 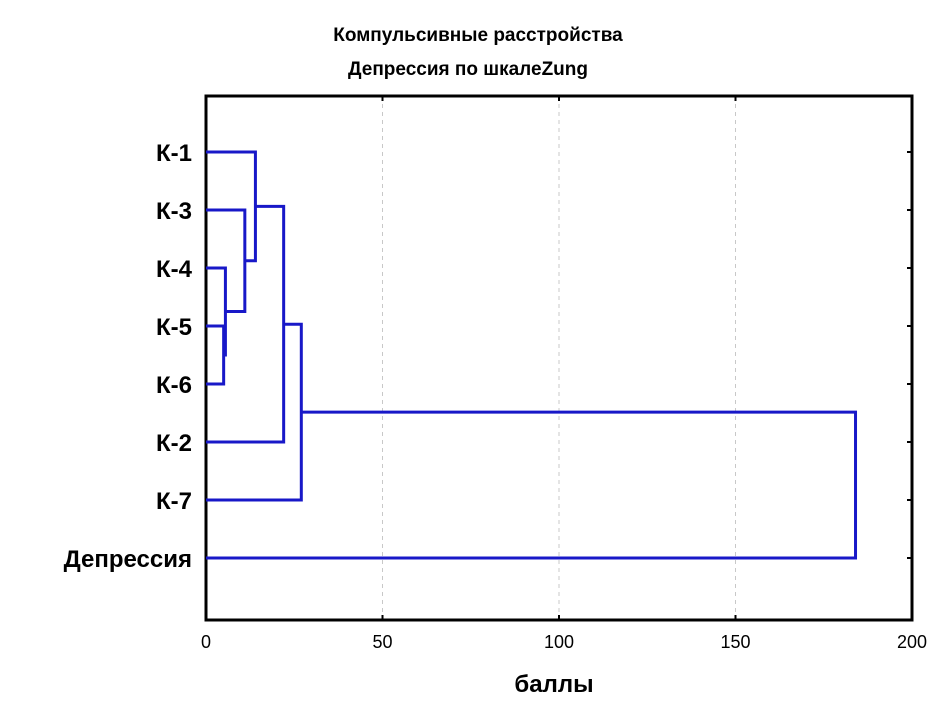 I want to click on leaf-label: К-1, so click(x=174, y=153).